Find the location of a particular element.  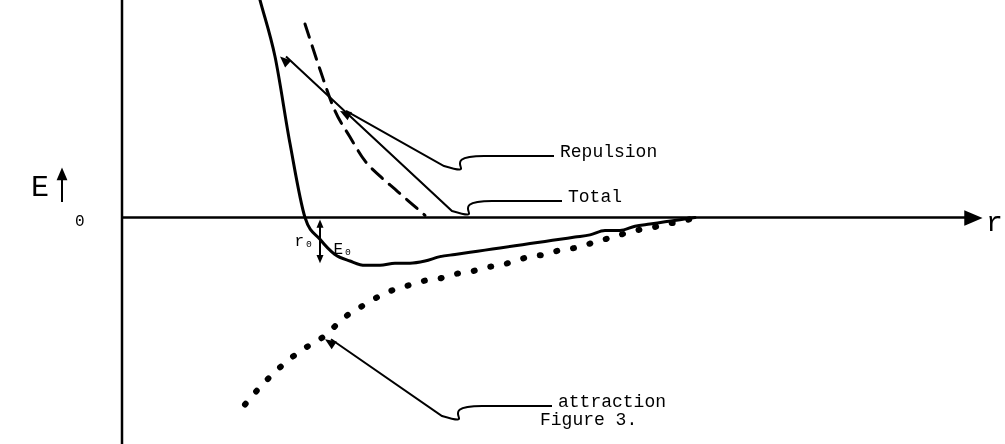

caption: Figure 3. is located at coordinates (589, 420).